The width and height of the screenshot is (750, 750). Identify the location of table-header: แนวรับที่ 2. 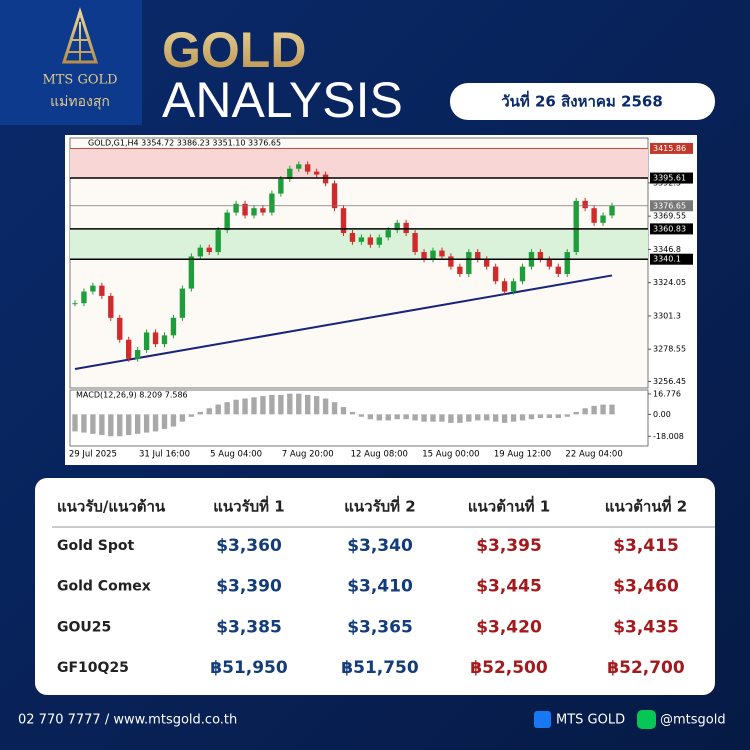
(379, 506).